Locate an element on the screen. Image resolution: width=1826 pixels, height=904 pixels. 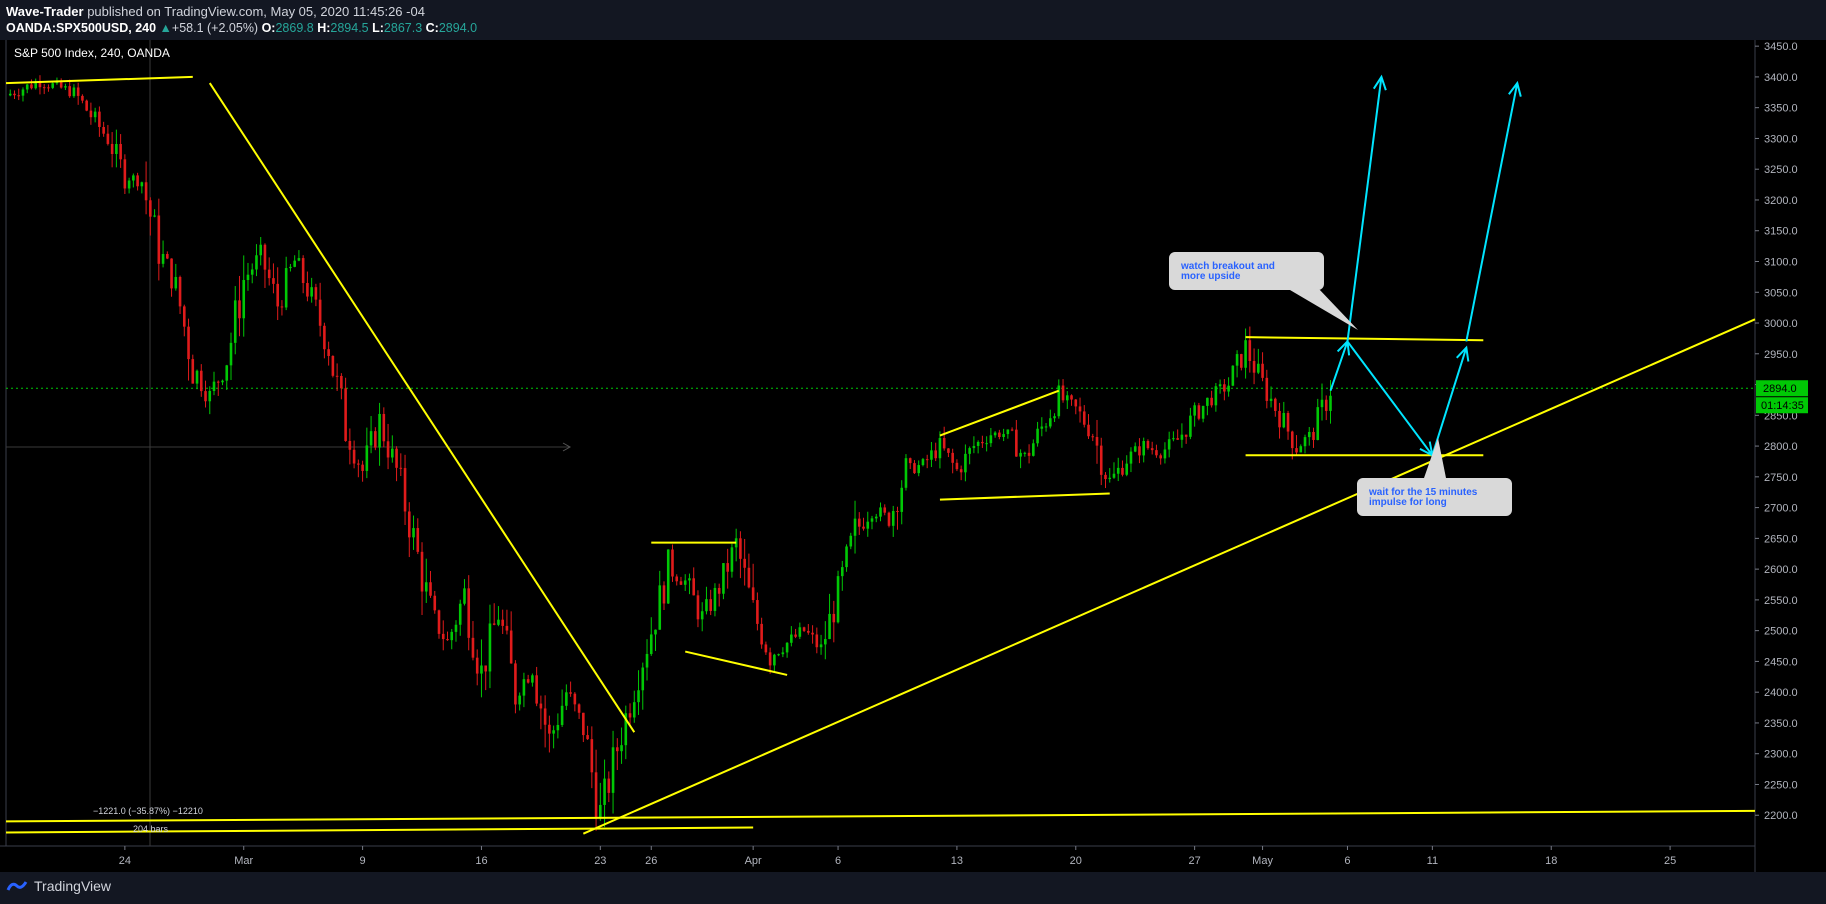
tradingview-brand: TradingView is located at coordinates (58, 886).